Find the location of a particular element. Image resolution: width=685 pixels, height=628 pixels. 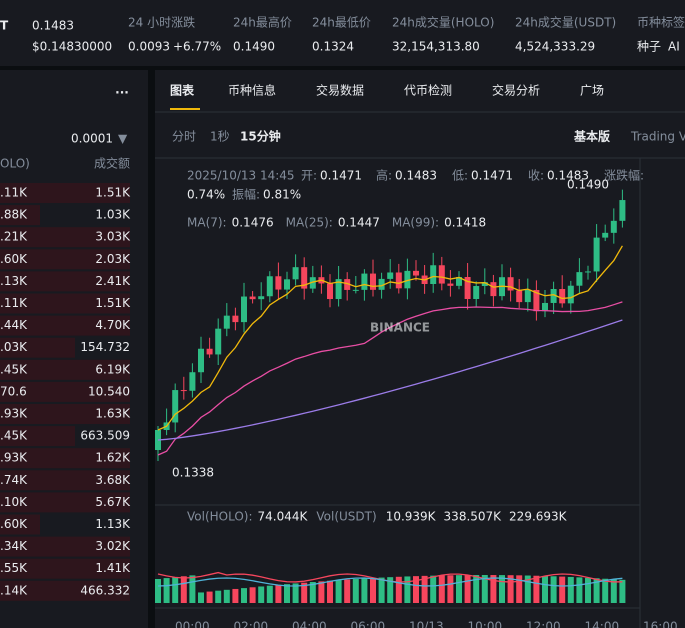

row-amount: .13K is located at coordinates (14, 281).